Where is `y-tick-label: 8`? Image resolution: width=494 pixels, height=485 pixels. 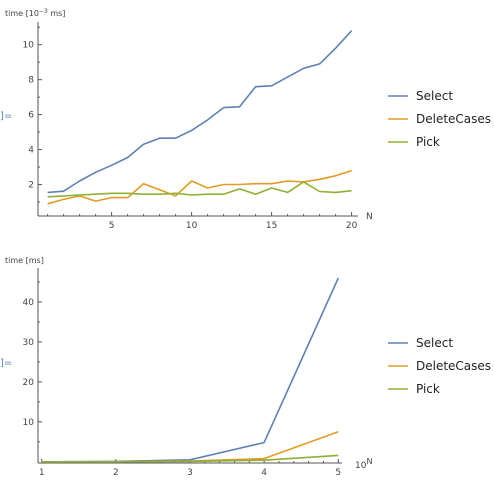 y-tick-label: 8 is located at coordinates (31, 81).